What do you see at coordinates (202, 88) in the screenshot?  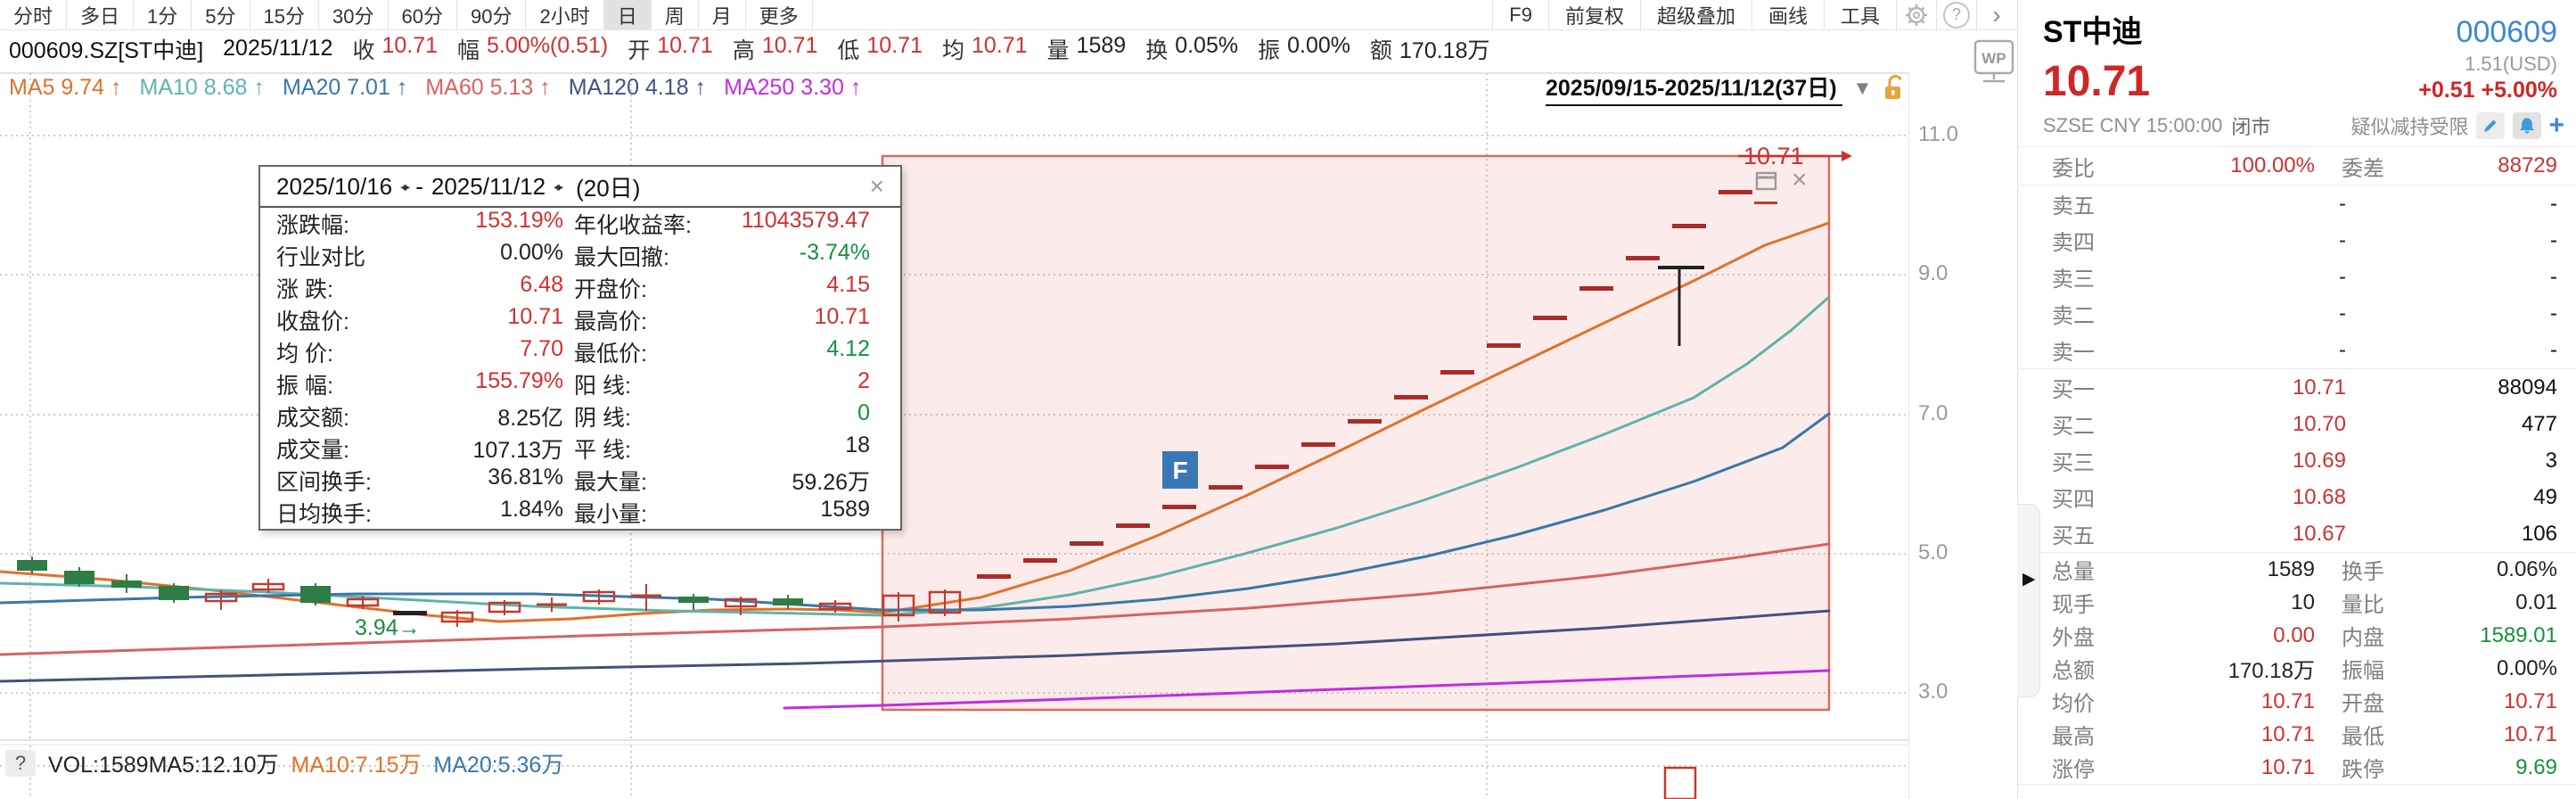 I see `ma-item-MA10: MA10 8.68 ↑` at bounding box center [202, 88].